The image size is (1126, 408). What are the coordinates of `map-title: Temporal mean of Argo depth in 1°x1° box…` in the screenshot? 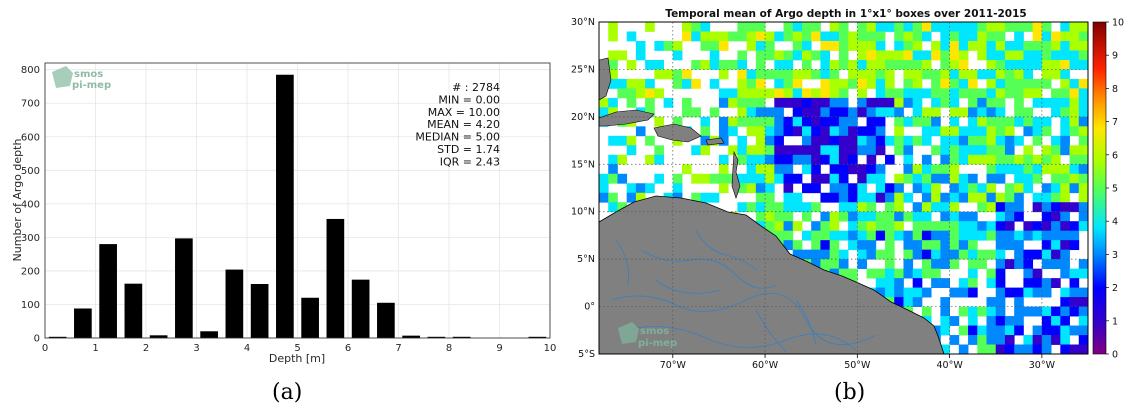 It's located at (845, 14).